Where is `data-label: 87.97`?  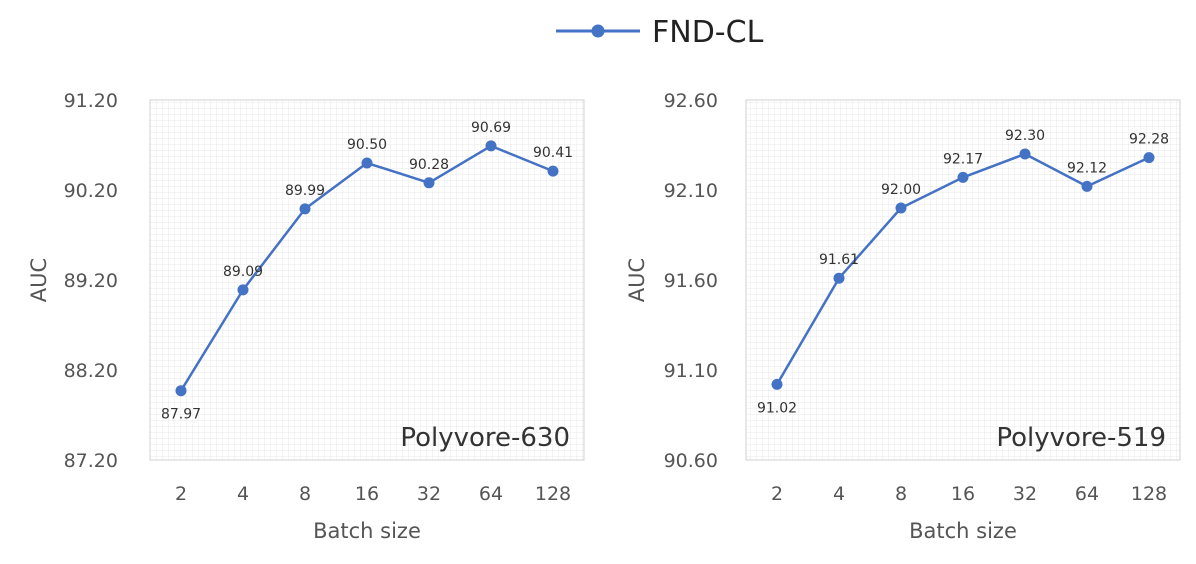
data-label: 87.97 is located at coordinates (181, 415).